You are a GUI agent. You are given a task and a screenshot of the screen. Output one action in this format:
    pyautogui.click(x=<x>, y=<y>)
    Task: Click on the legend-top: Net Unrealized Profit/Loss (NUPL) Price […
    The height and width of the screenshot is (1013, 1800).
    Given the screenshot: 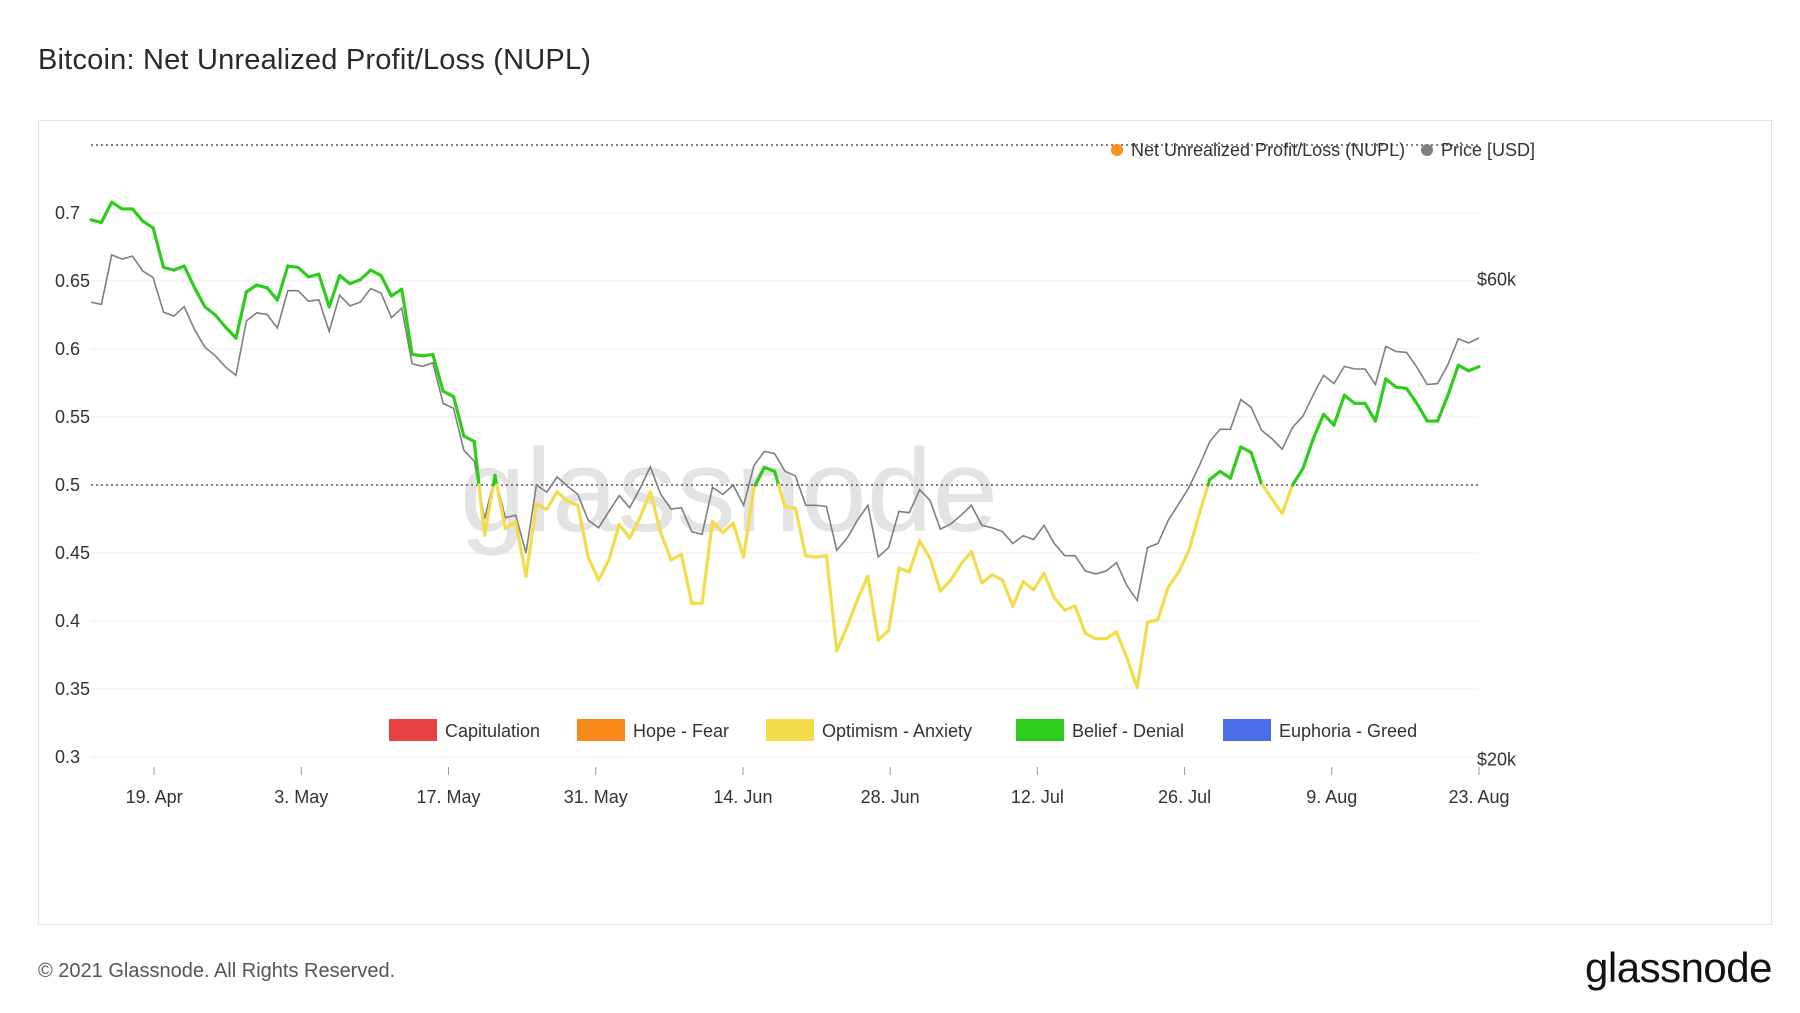 What is the action you would take?
    pyautogui.click(x=1323, y=150)
    